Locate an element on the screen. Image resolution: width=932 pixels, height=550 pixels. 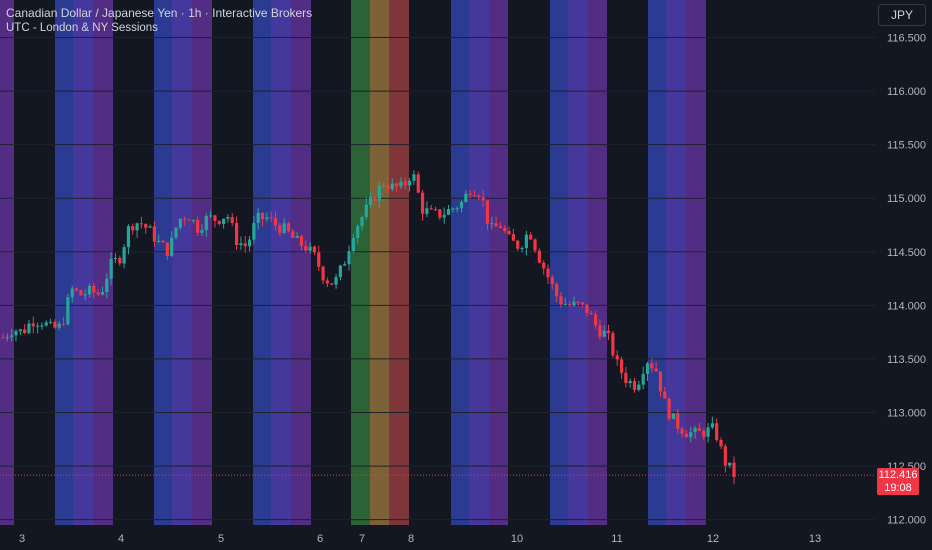
last-price-tag: 112.416 19:08 is located at coordinates (898, 481).